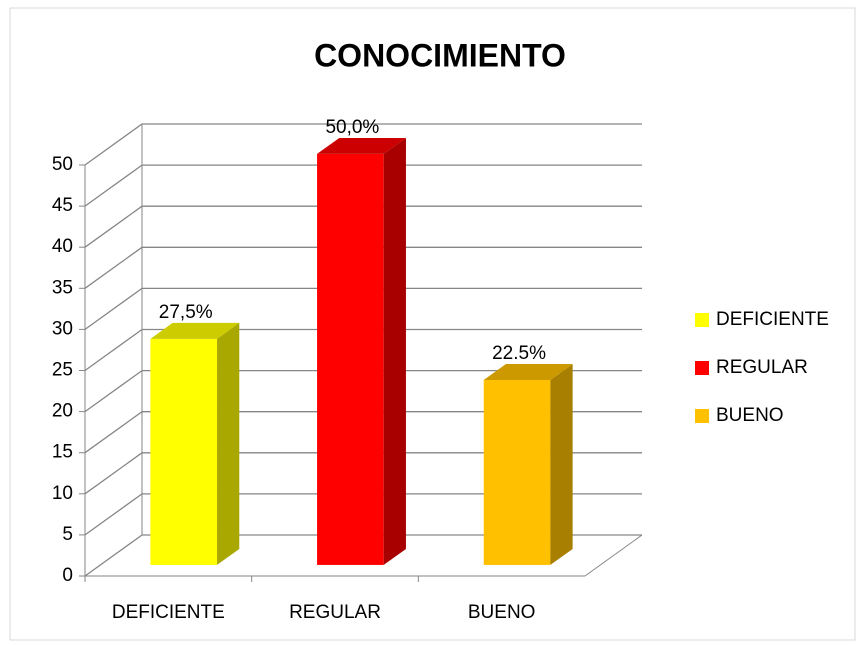 The height and width of the screenshot is (645, 856). What do you see at coordinates (772, 319) in the screenshot?
I see `legend-label: DEFICIENTE` at bounding box center [772, 319].